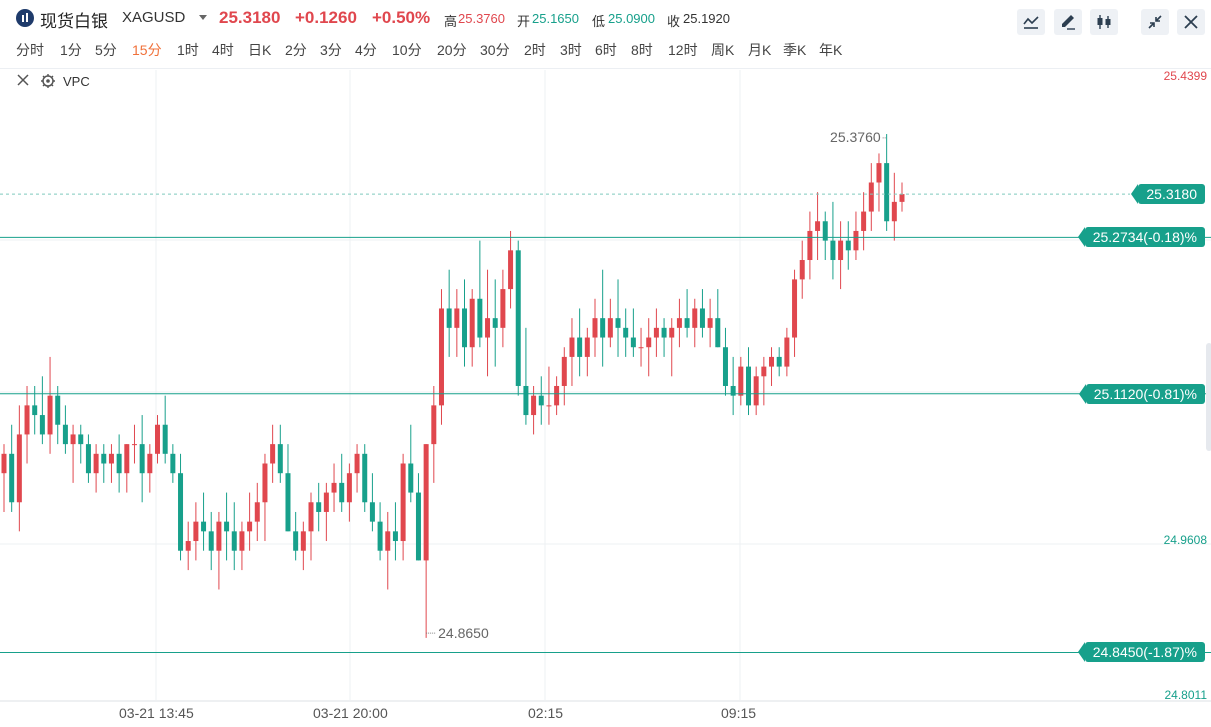 Image resolution: width=1211 pixels, height=727 pixels. I want to click on line-tool-icon, so click(1031, 22).